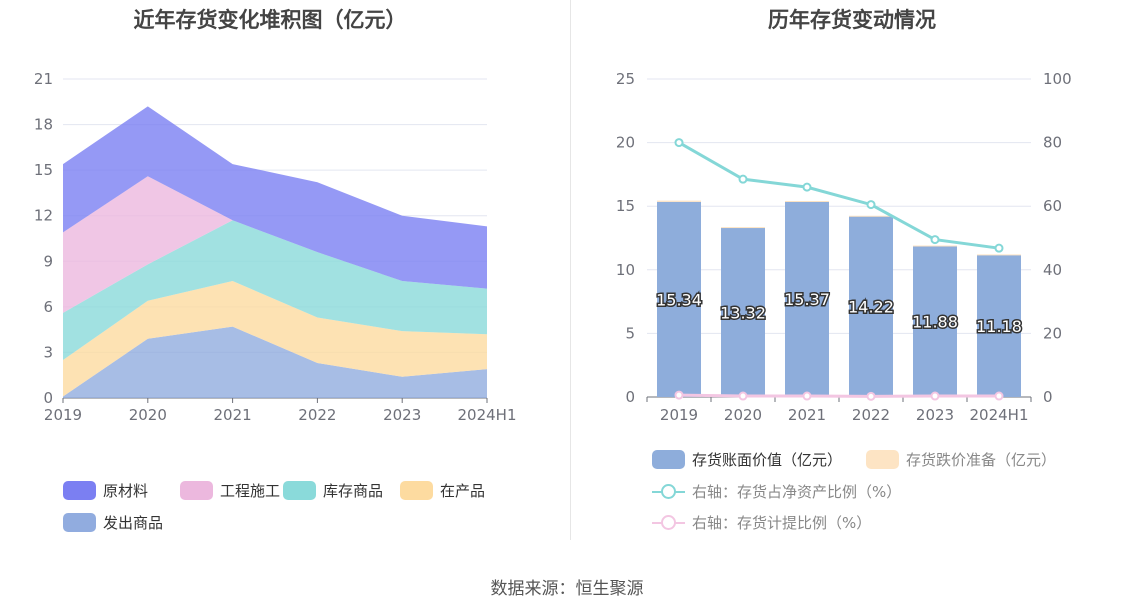 This screenshot has height=612, width=1134. What do you see at coordinates (567, 589) in the screenshot?
I see `data-source: 数据来源：恒生聚源` at bounding box center [567, 589].